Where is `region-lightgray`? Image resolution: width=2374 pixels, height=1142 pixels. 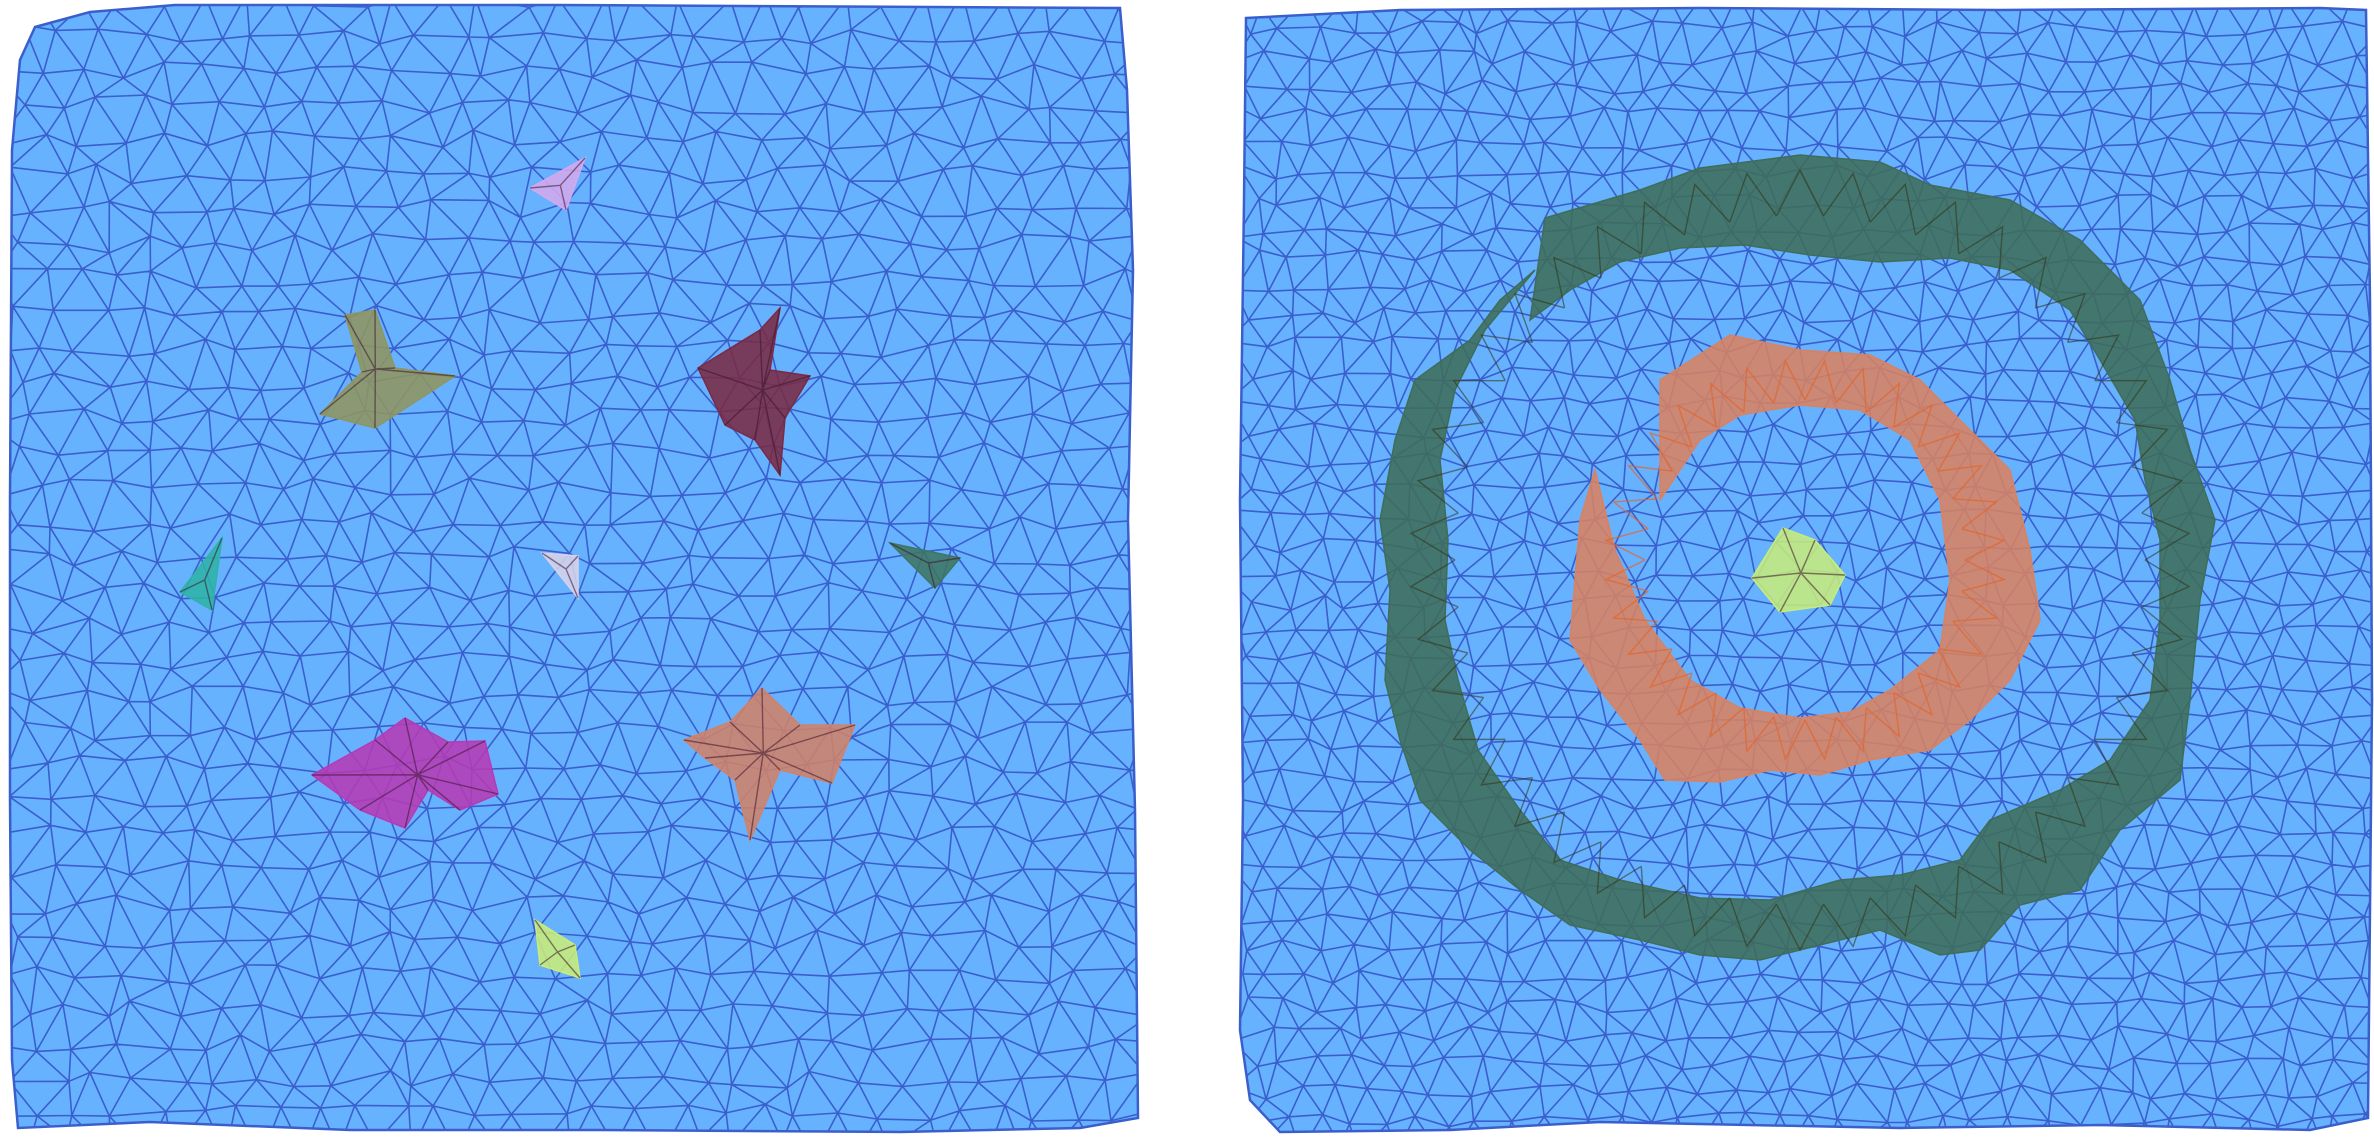
region-lightgray is located at coordinates (559, 576).